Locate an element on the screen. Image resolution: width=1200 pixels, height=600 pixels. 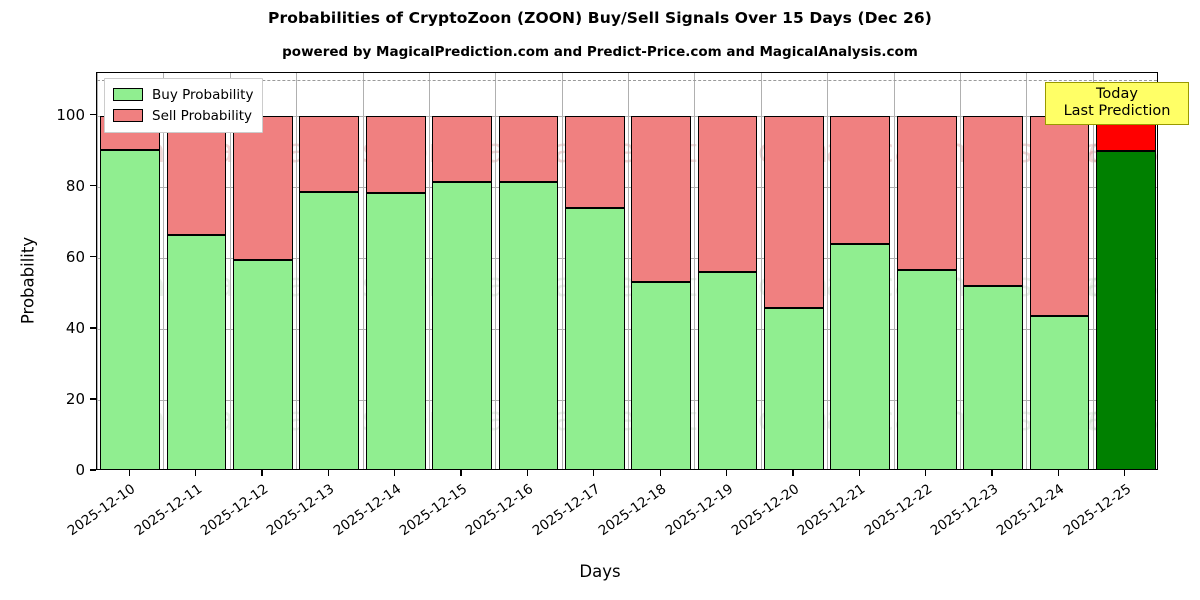
legend-label-sell: Sell Probability is located at coordinates (202, 115).